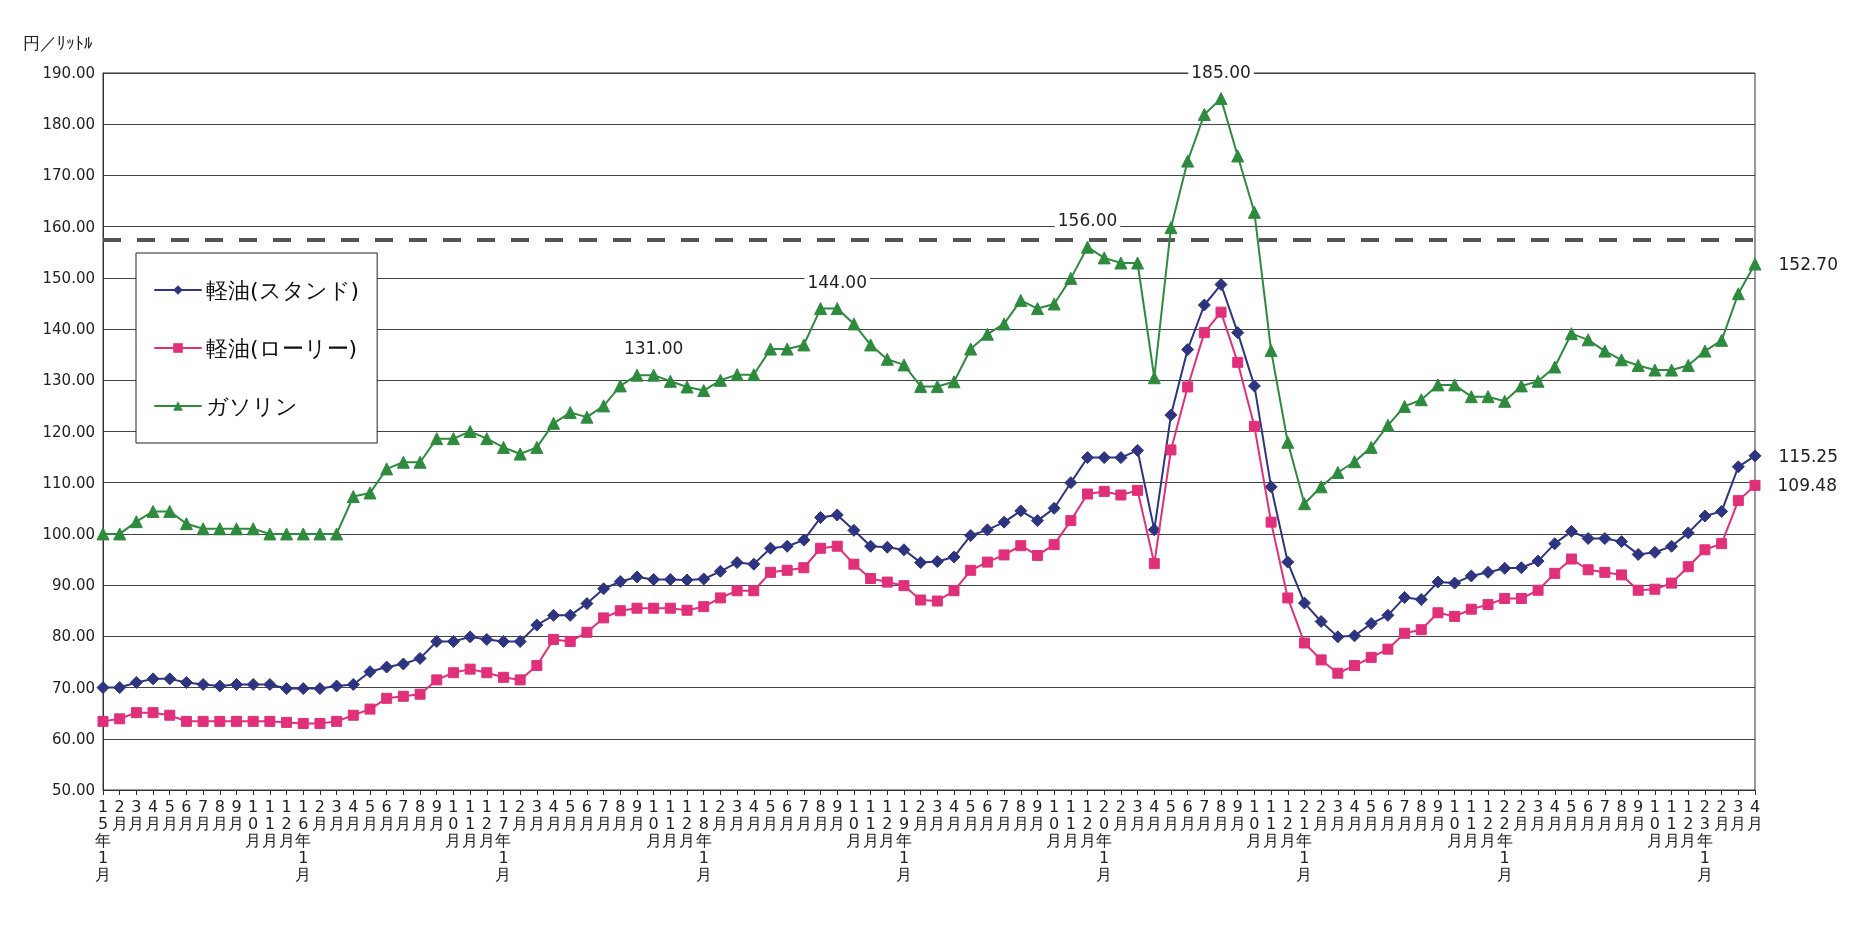 Image resolution: width=1863 pixels, height=933 pixels. I want to click on y-tick-label: 160.00, so click(68, 226).